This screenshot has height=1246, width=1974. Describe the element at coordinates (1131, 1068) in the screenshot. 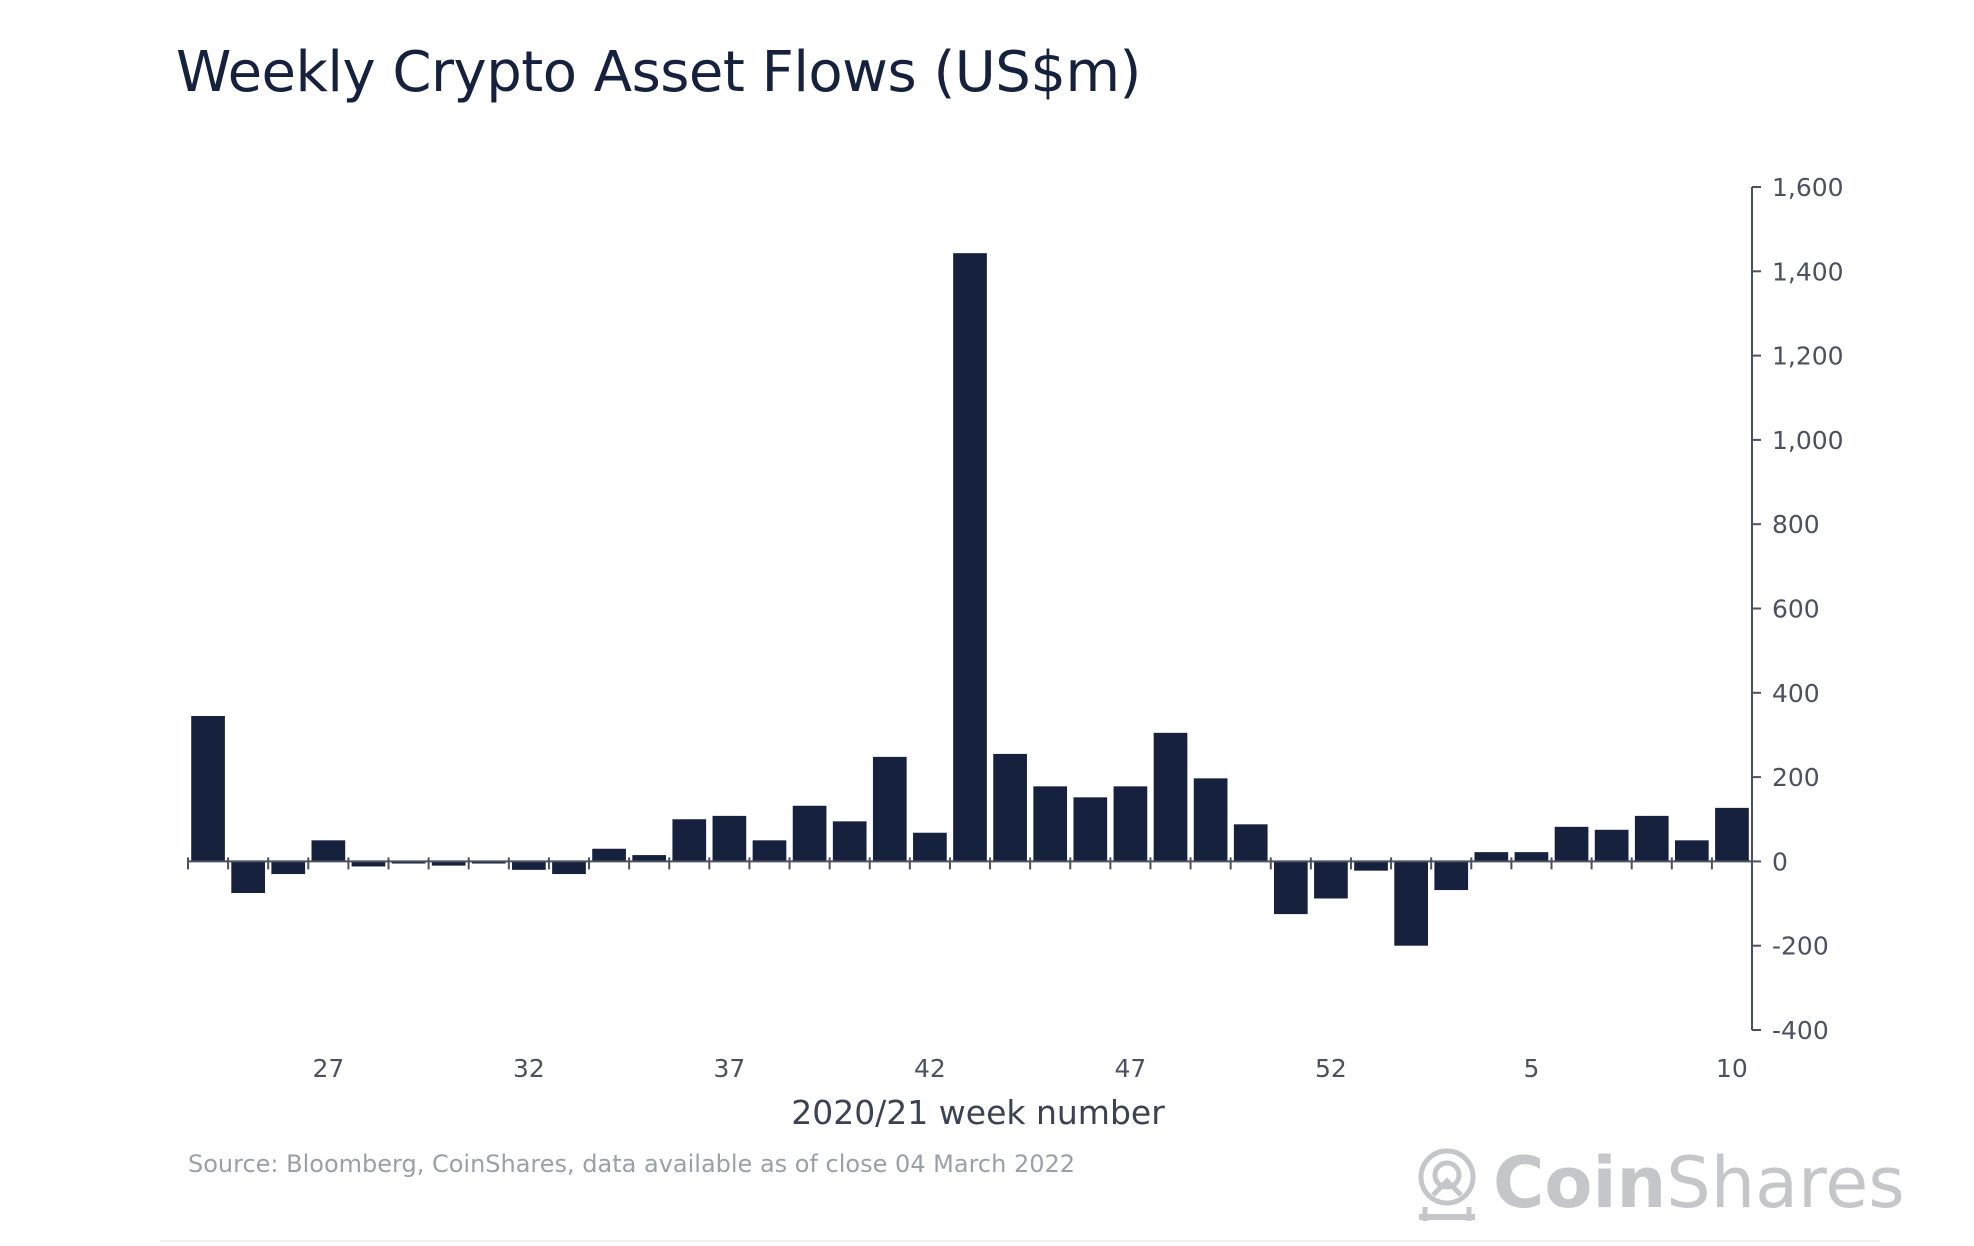

I see `x-tick-label: 47` at that location.